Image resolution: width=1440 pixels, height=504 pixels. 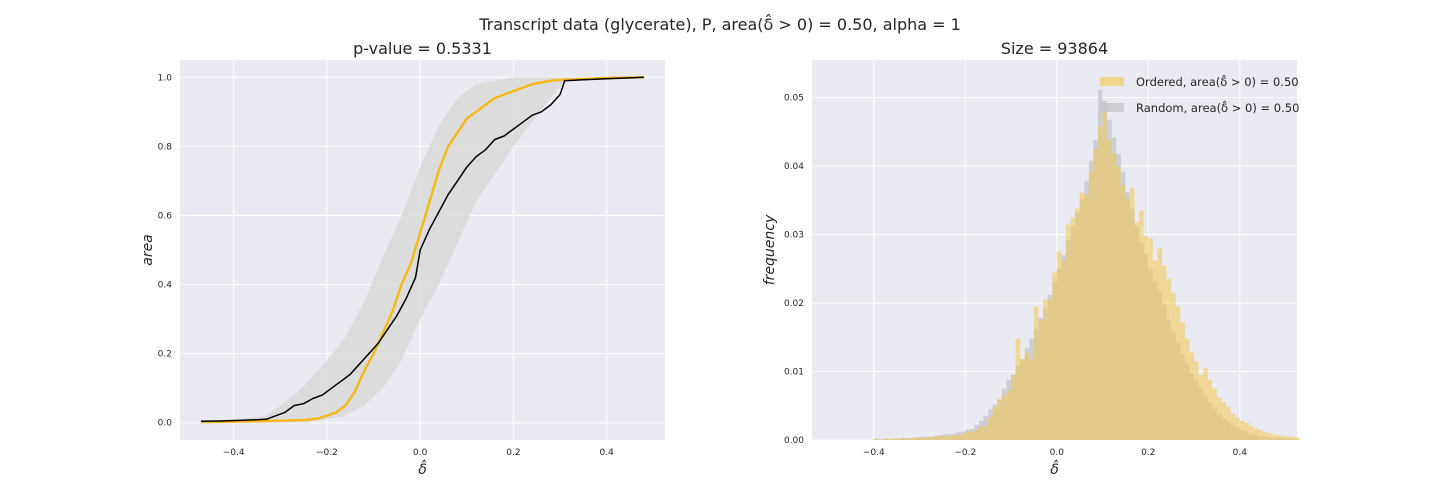 What do you see at coordinates (874, 453) in the screenshot?
I see `right-x-tick-label: −0.4` at bounding box center [874, 453].